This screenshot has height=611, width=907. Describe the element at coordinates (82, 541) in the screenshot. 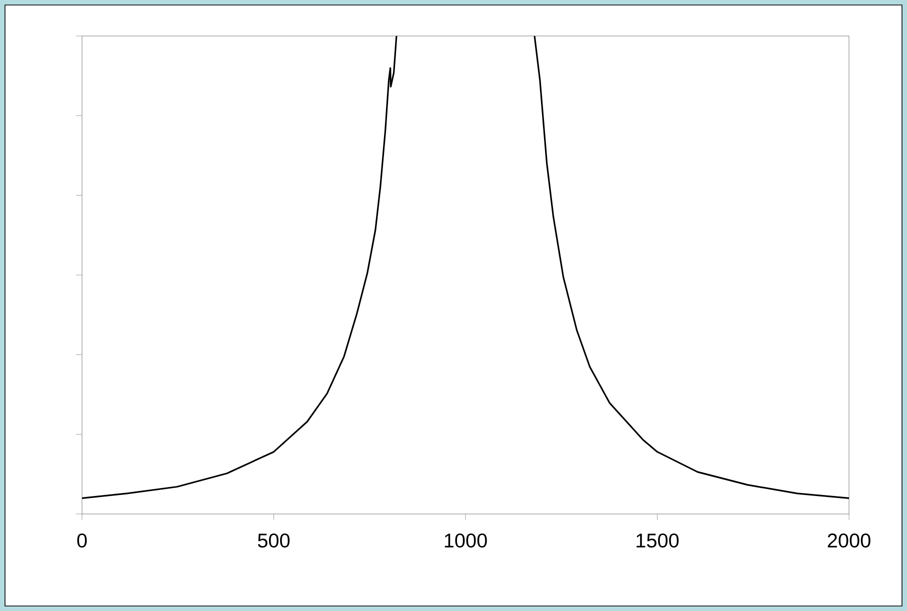

I see `x-tick-label: 0` at that location.